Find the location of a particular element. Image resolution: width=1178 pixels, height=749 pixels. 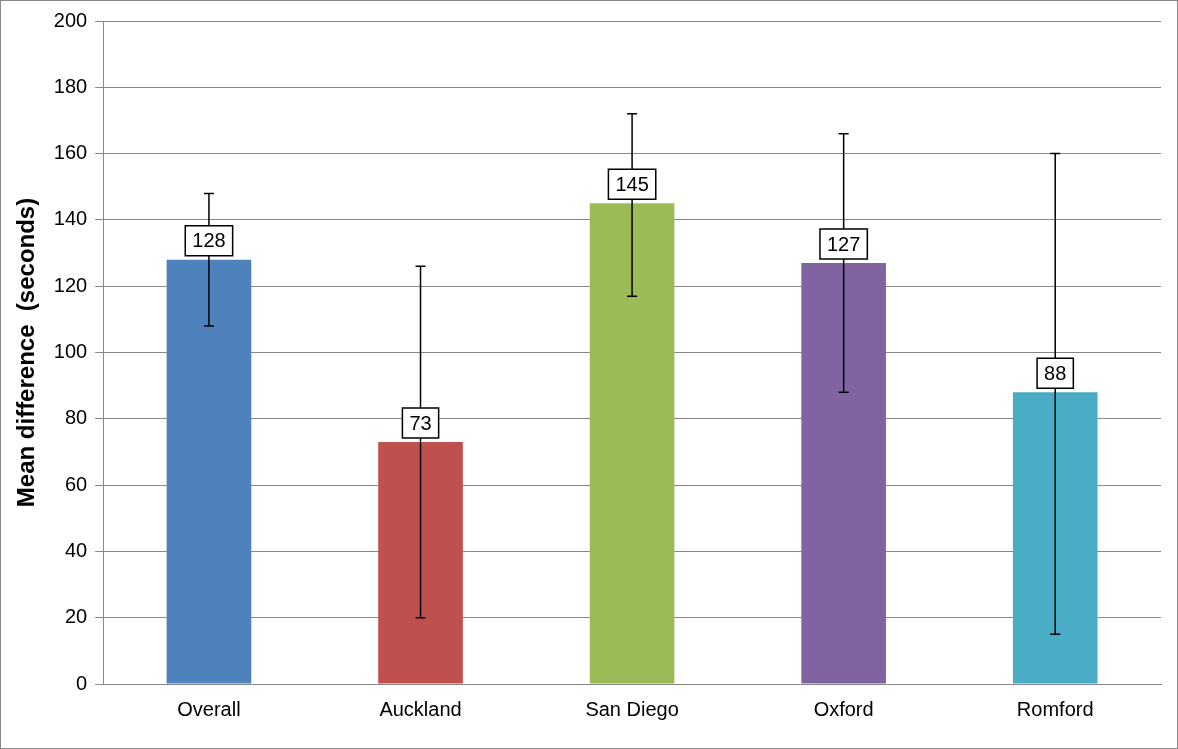

data-label: 73 is located at coordinates (420, 422).